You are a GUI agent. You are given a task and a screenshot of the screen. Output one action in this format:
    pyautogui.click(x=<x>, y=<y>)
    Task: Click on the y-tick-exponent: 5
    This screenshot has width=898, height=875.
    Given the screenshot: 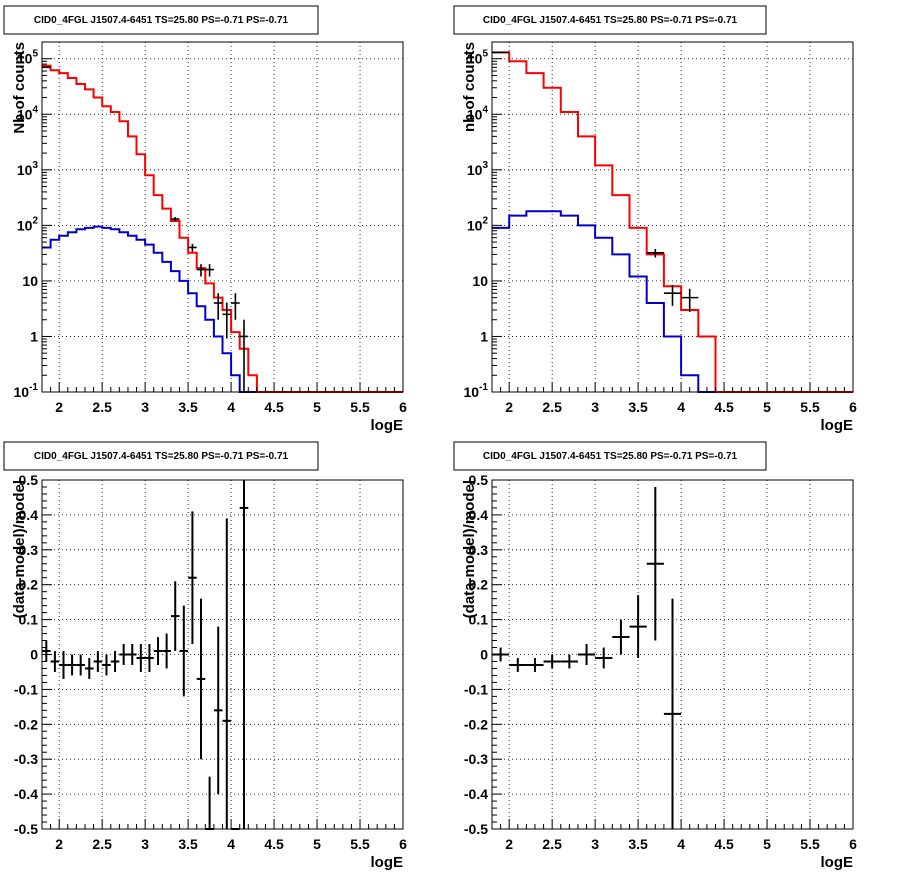 What is the action you would take?
    pyautogui.click(x=485, y=54)
    